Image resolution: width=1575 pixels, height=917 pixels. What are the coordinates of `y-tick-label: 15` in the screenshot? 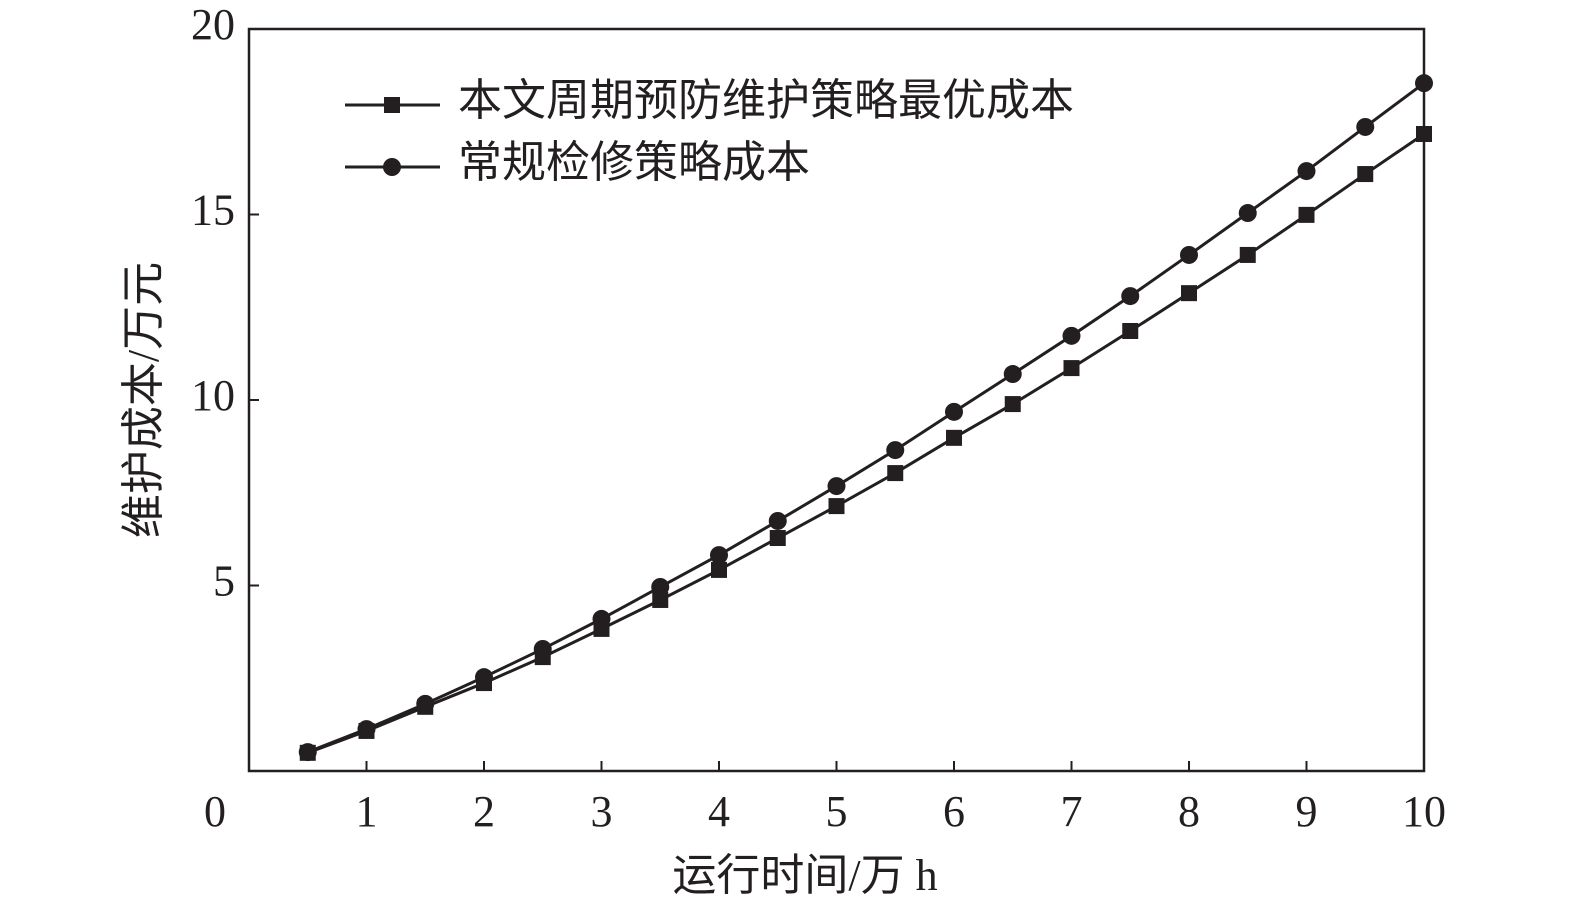 It's located at (213, 210).